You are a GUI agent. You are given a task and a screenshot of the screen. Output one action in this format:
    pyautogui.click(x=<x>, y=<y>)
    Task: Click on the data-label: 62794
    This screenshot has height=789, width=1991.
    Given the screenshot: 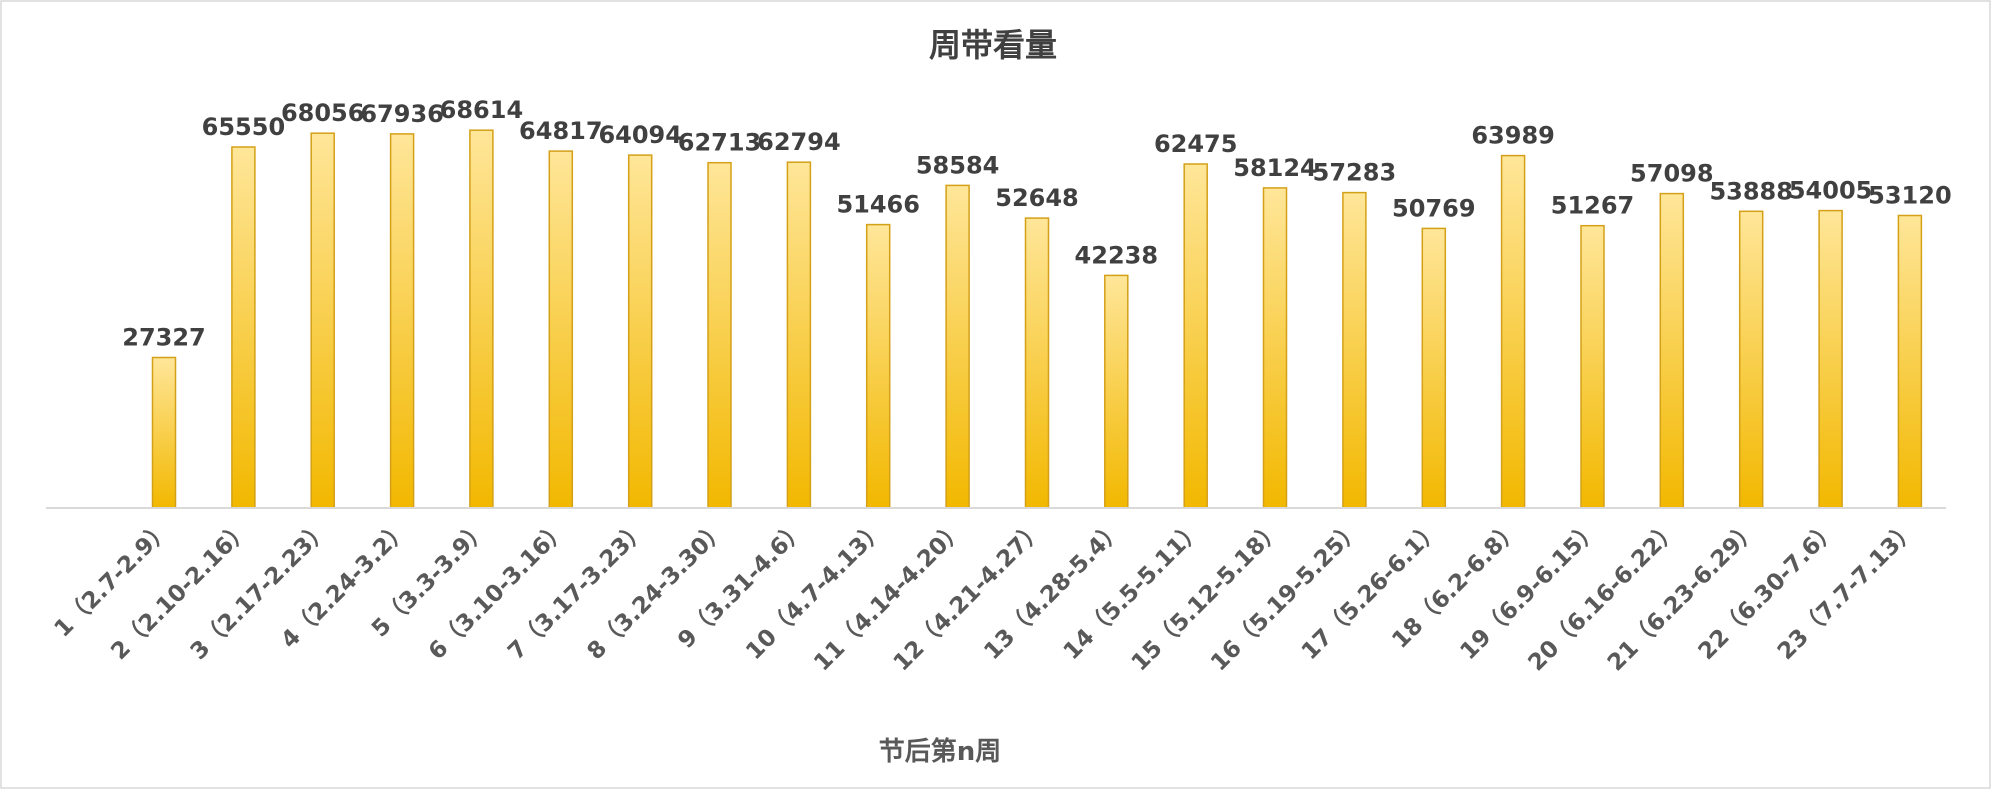 What is the action you would take?
    pyautogui.click(x=799, y=142)
    